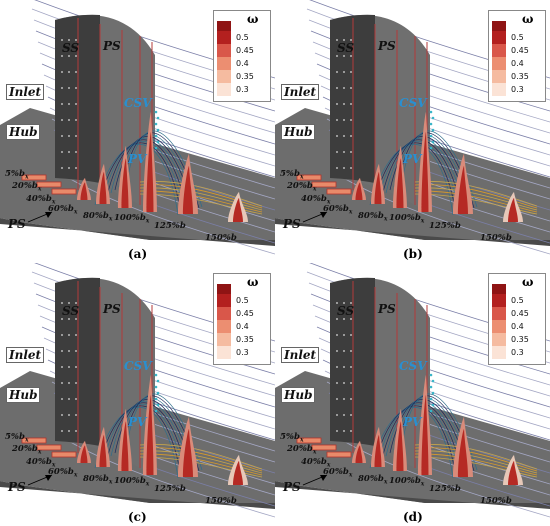 The width and height of the screenshot is (550, 526). What do you see at coordinates (48, 215) in the screenshot?
I see `ps-pointer-arrowhead` at bounding box center [48, 215].